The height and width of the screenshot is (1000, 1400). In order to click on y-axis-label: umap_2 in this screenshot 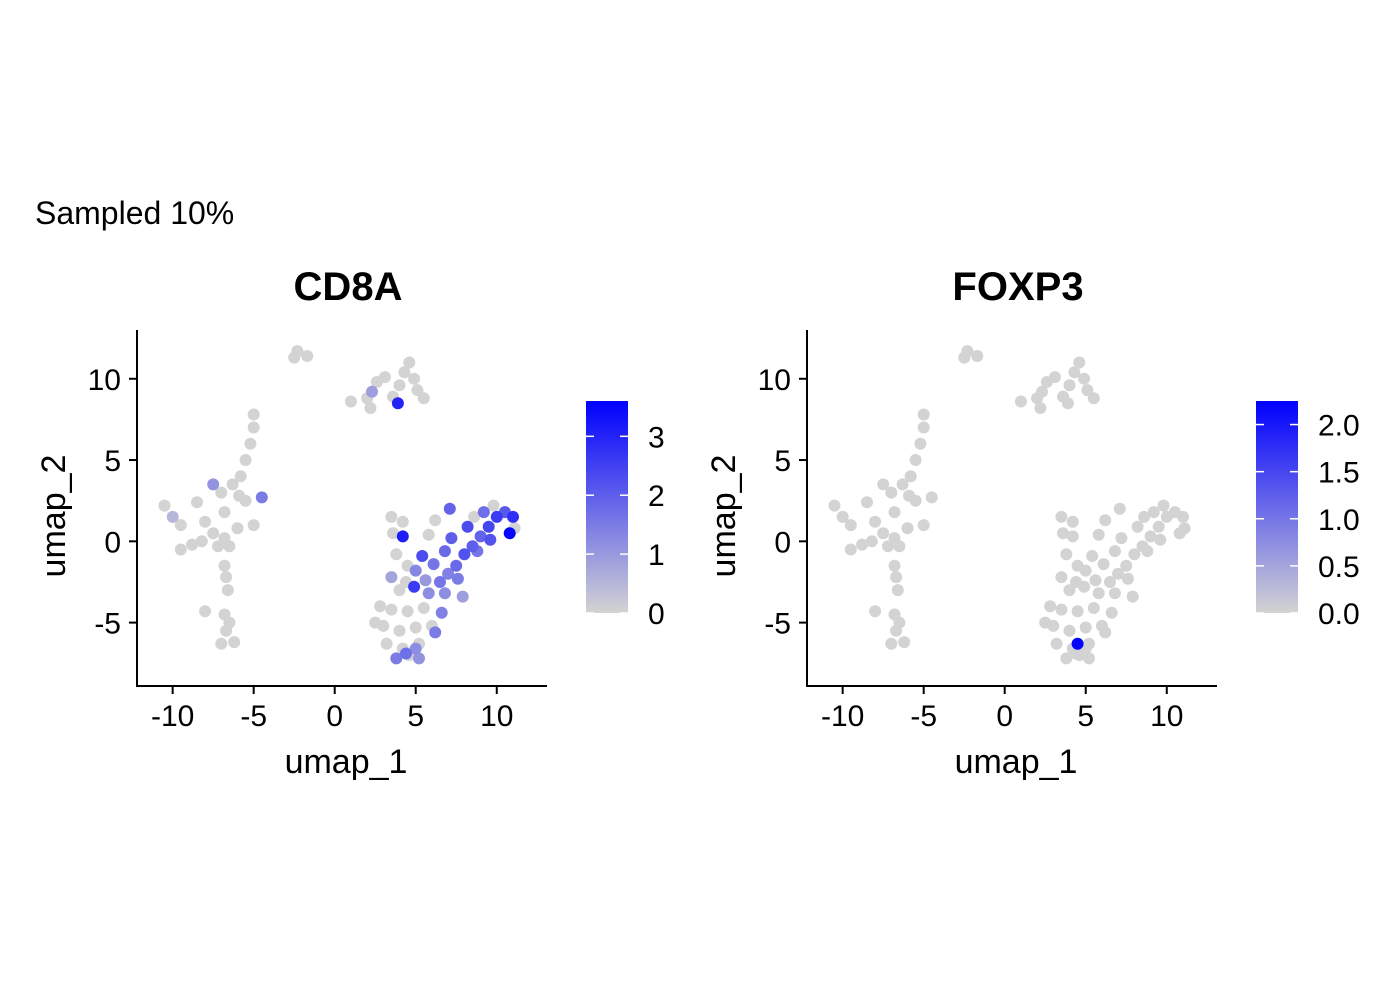, I will do `click(54, 516)`.